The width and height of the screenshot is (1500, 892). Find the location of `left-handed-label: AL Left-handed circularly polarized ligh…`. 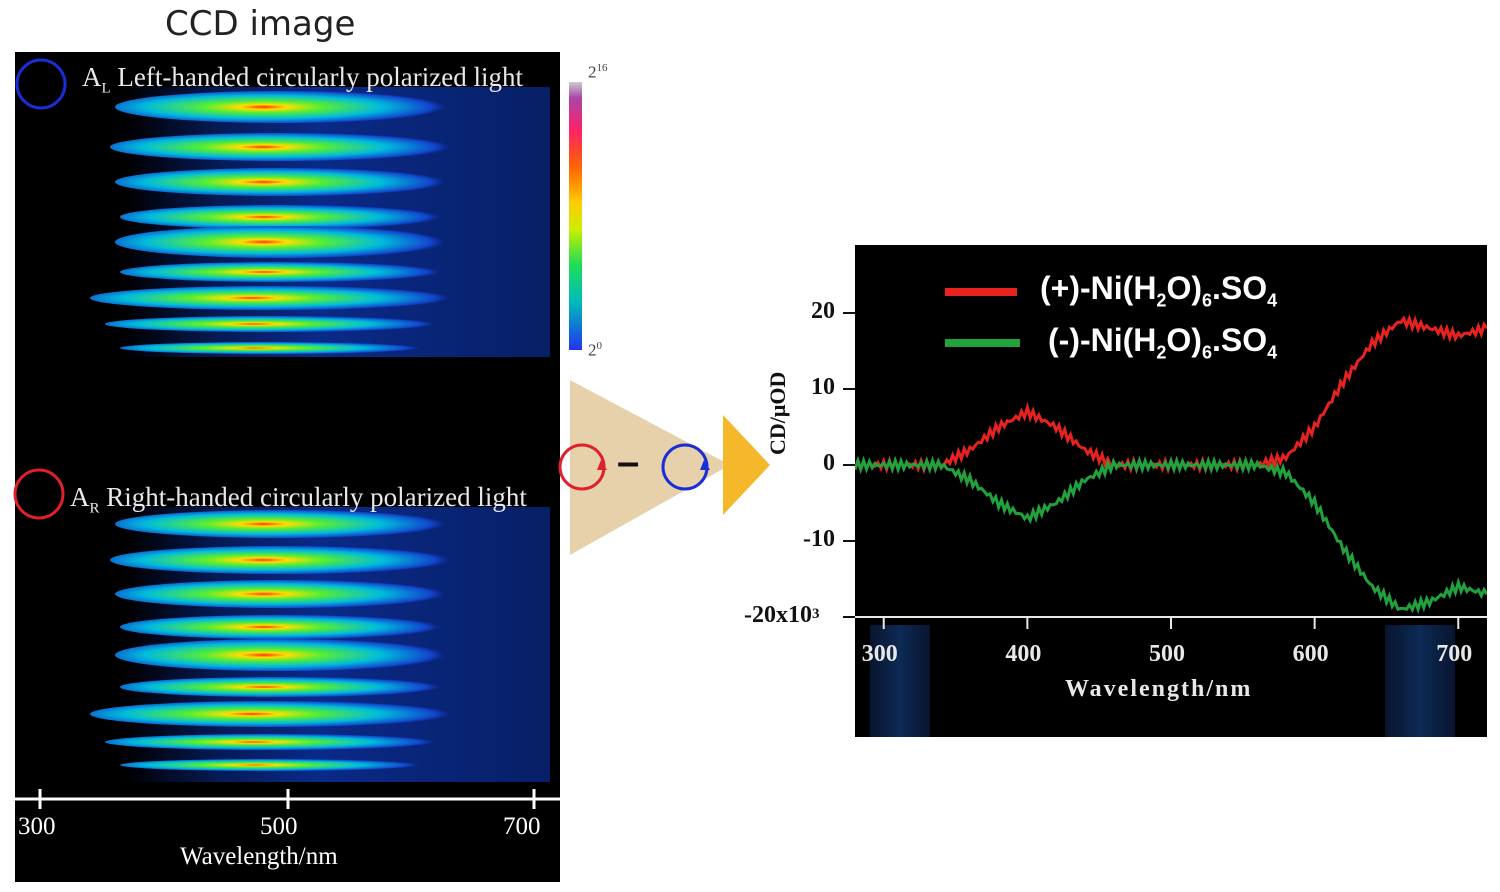

left-handed-label: AL Left-handed circularly polarized ligh… is located at coordinates (302, 79).